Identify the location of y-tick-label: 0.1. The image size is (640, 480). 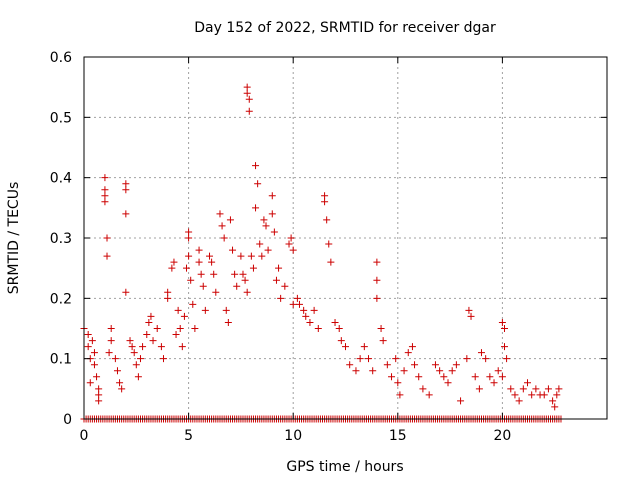
(61, 360).